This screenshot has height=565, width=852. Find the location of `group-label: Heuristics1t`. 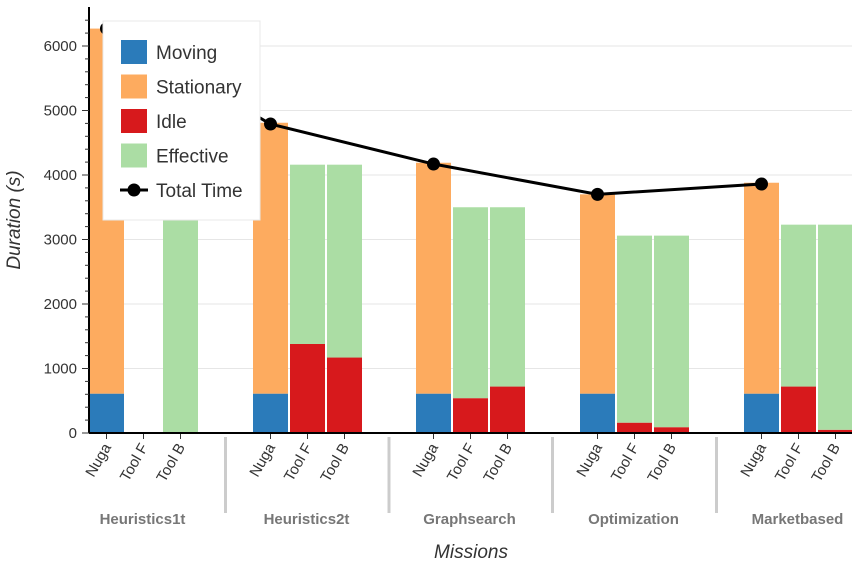

group-label: Heuristics1t is located at coordinates (143, 519).